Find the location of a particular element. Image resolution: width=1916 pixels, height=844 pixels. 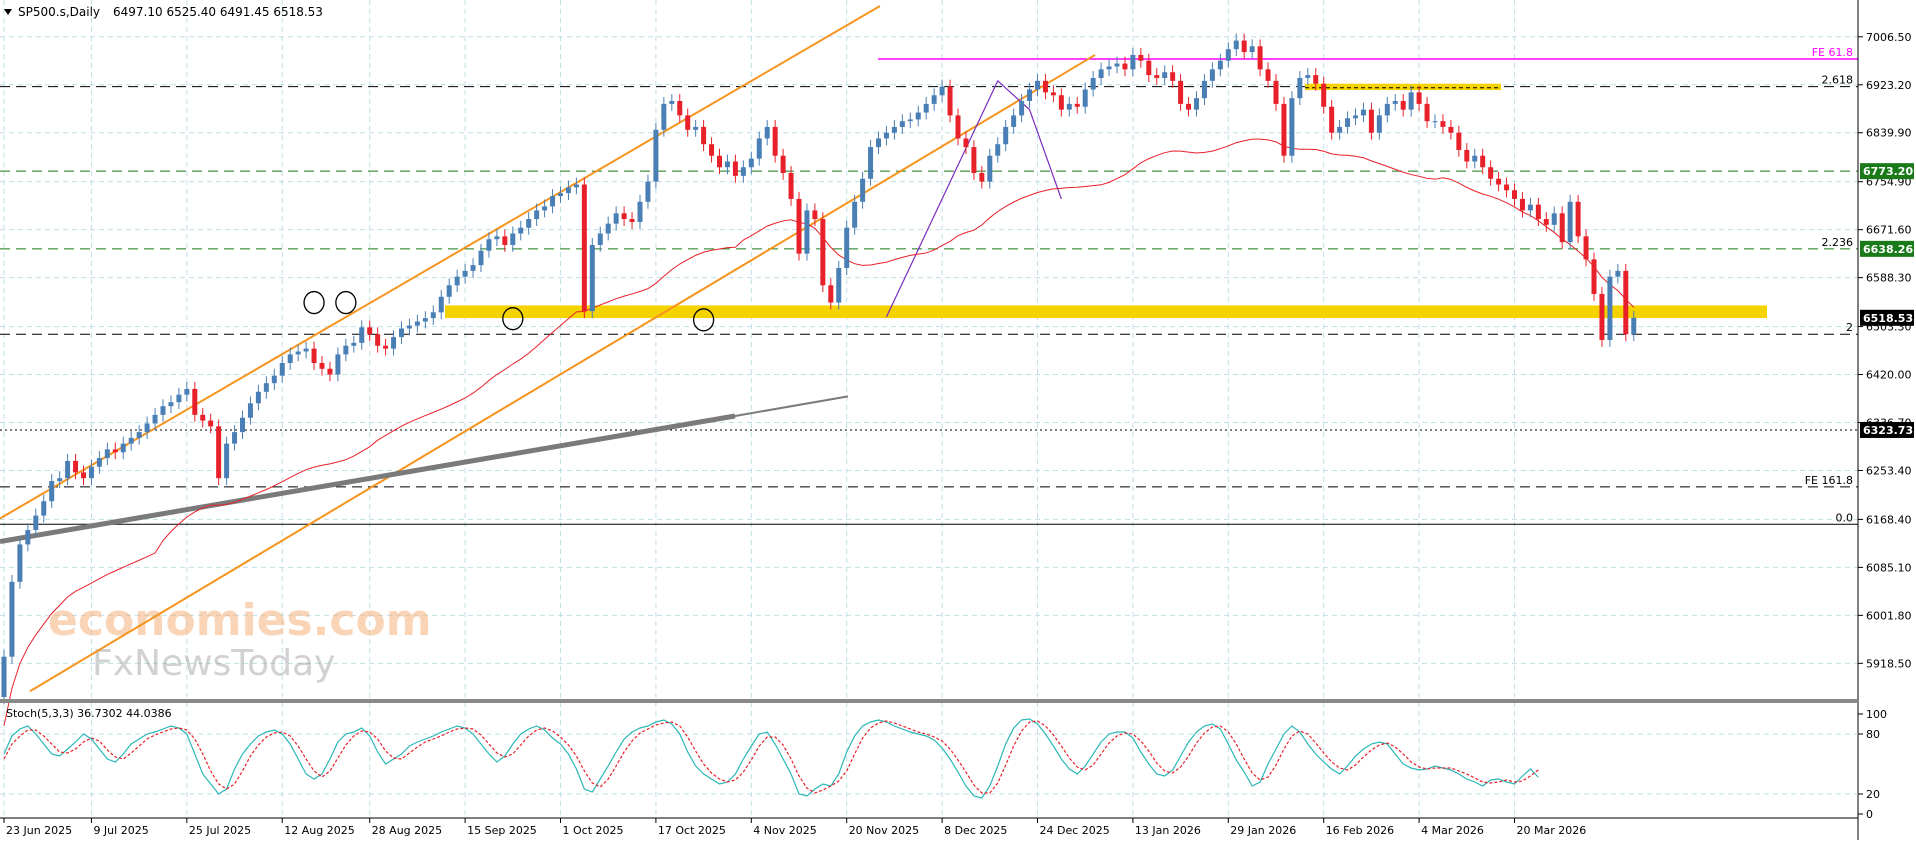

collapse-triangle-icon is located at coordinates (8, 12).